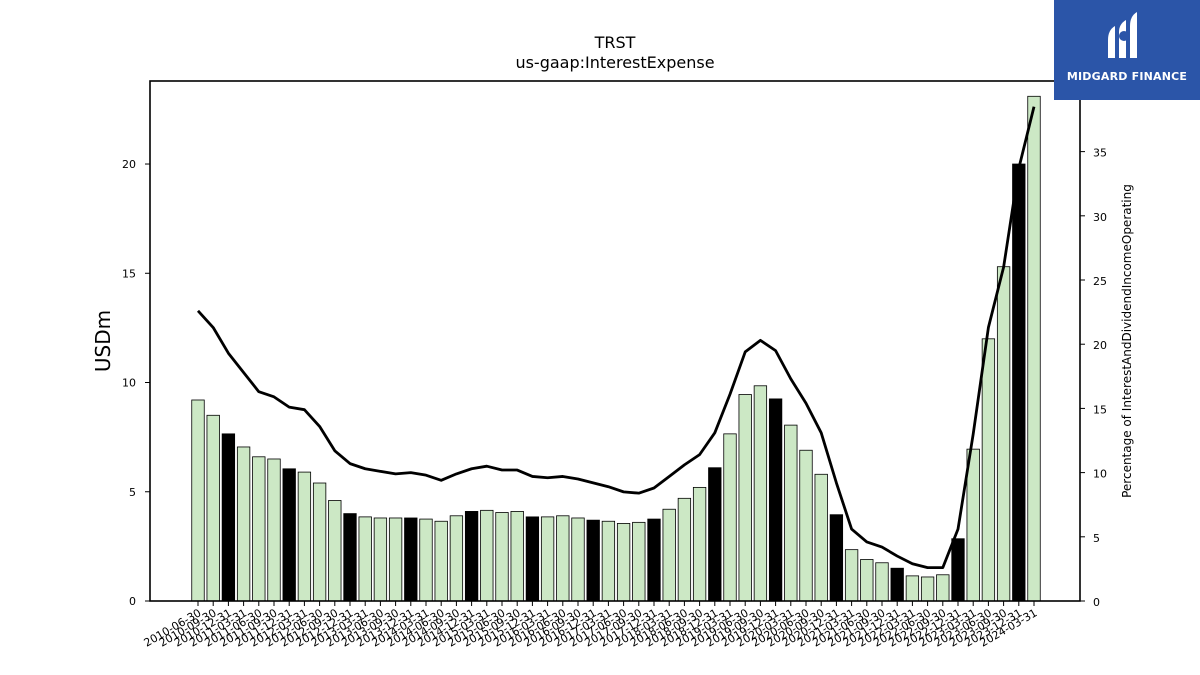 Image resolution: width=1200 pixels, height=675 pixels. Describe the element at coordinates (1096, 602) in the screenshot. I see `y2-tick-label: 0` at that location.